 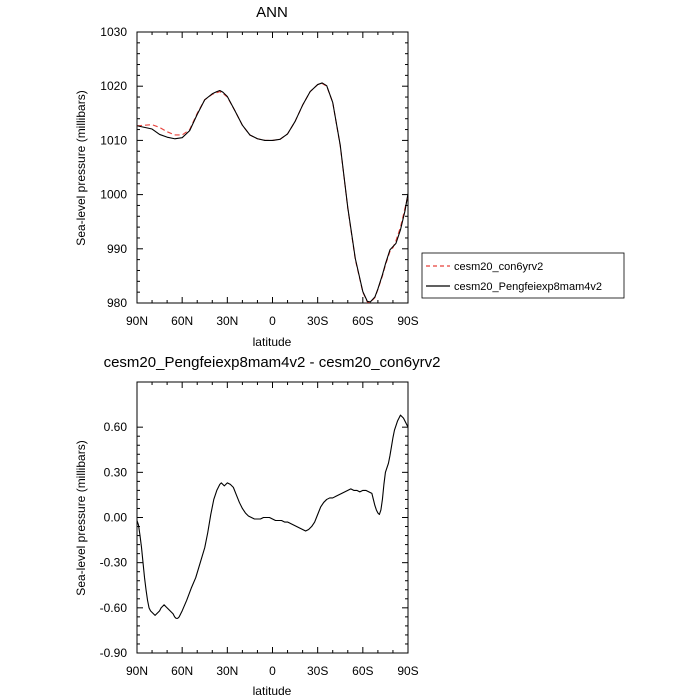 What do you see at coordinates (272, 671) in the screenshot?
I see `bottom-x-tick-label: 0` at bounding box center [272, 671].